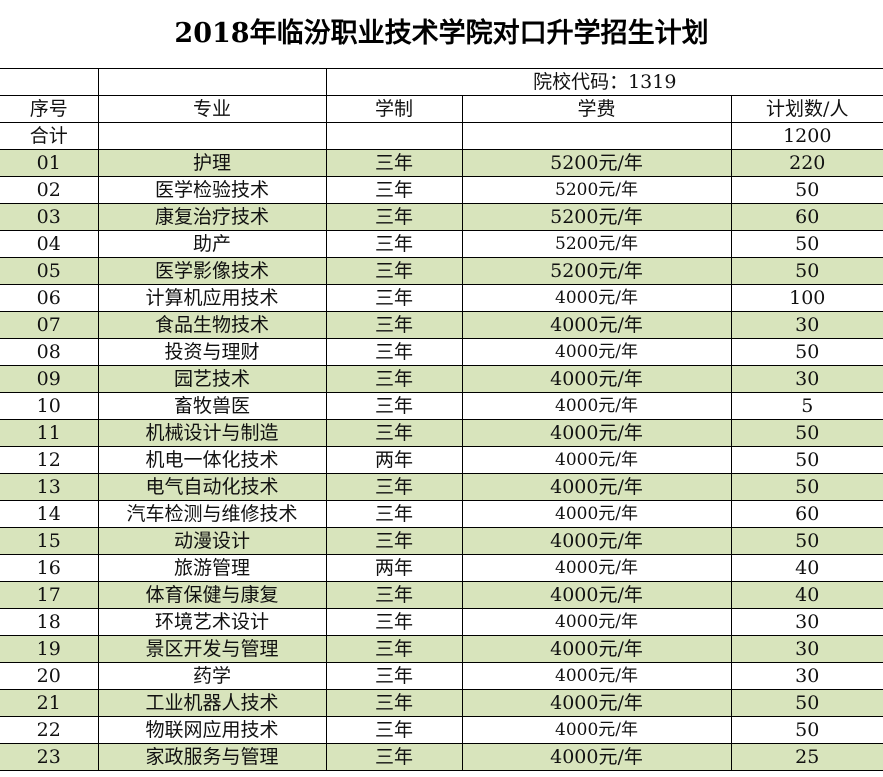 The image size is (883, 777). What do you see at coordinates (806, 109) in the screenshot?
I see `header-quota: 计划数/人` at bounding box center [806, 109].